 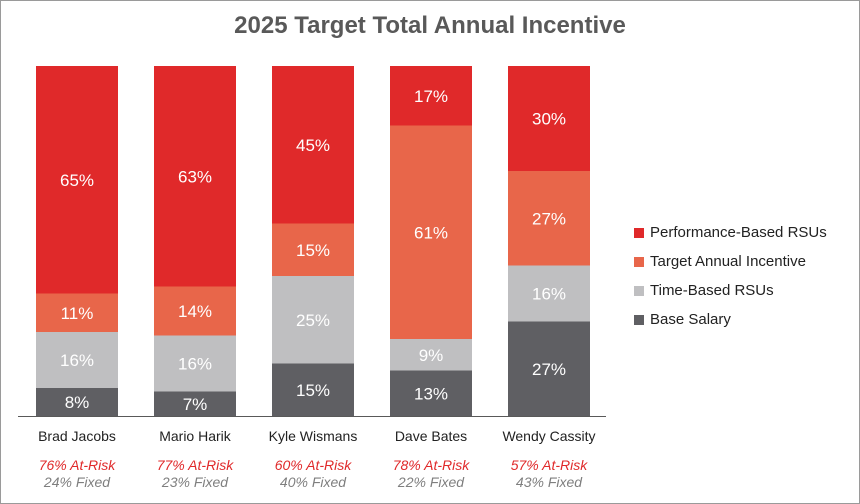 I want to click on legend-label: Base Salary, so click(x=690, y=319).